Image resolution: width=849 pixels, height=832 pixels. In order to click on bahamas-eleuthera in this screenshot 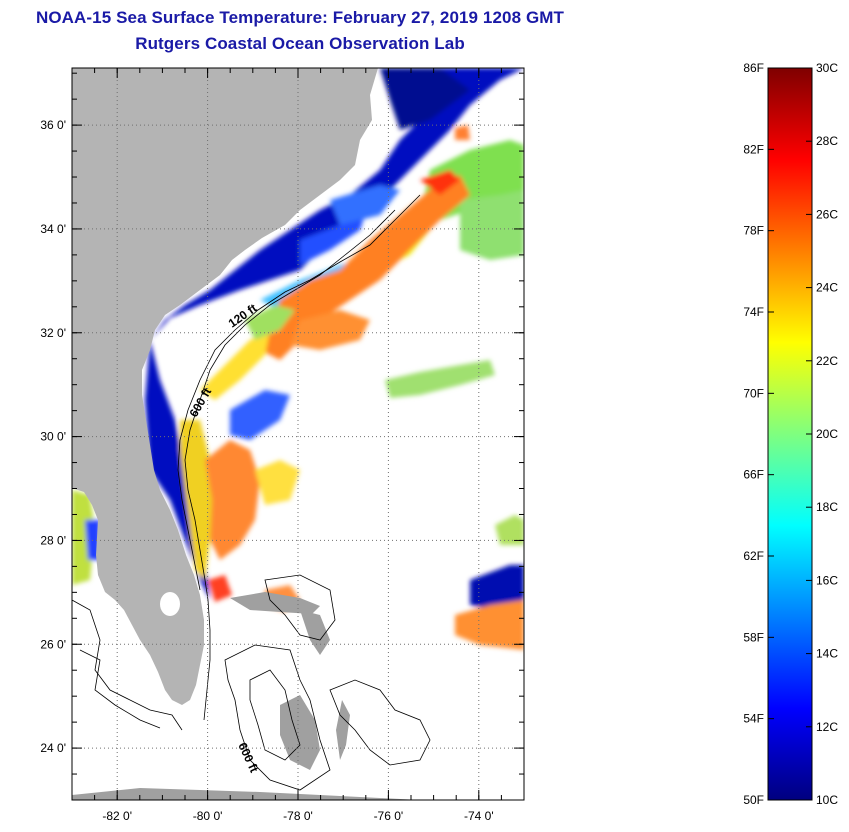, I will do `click(343, 730)`.